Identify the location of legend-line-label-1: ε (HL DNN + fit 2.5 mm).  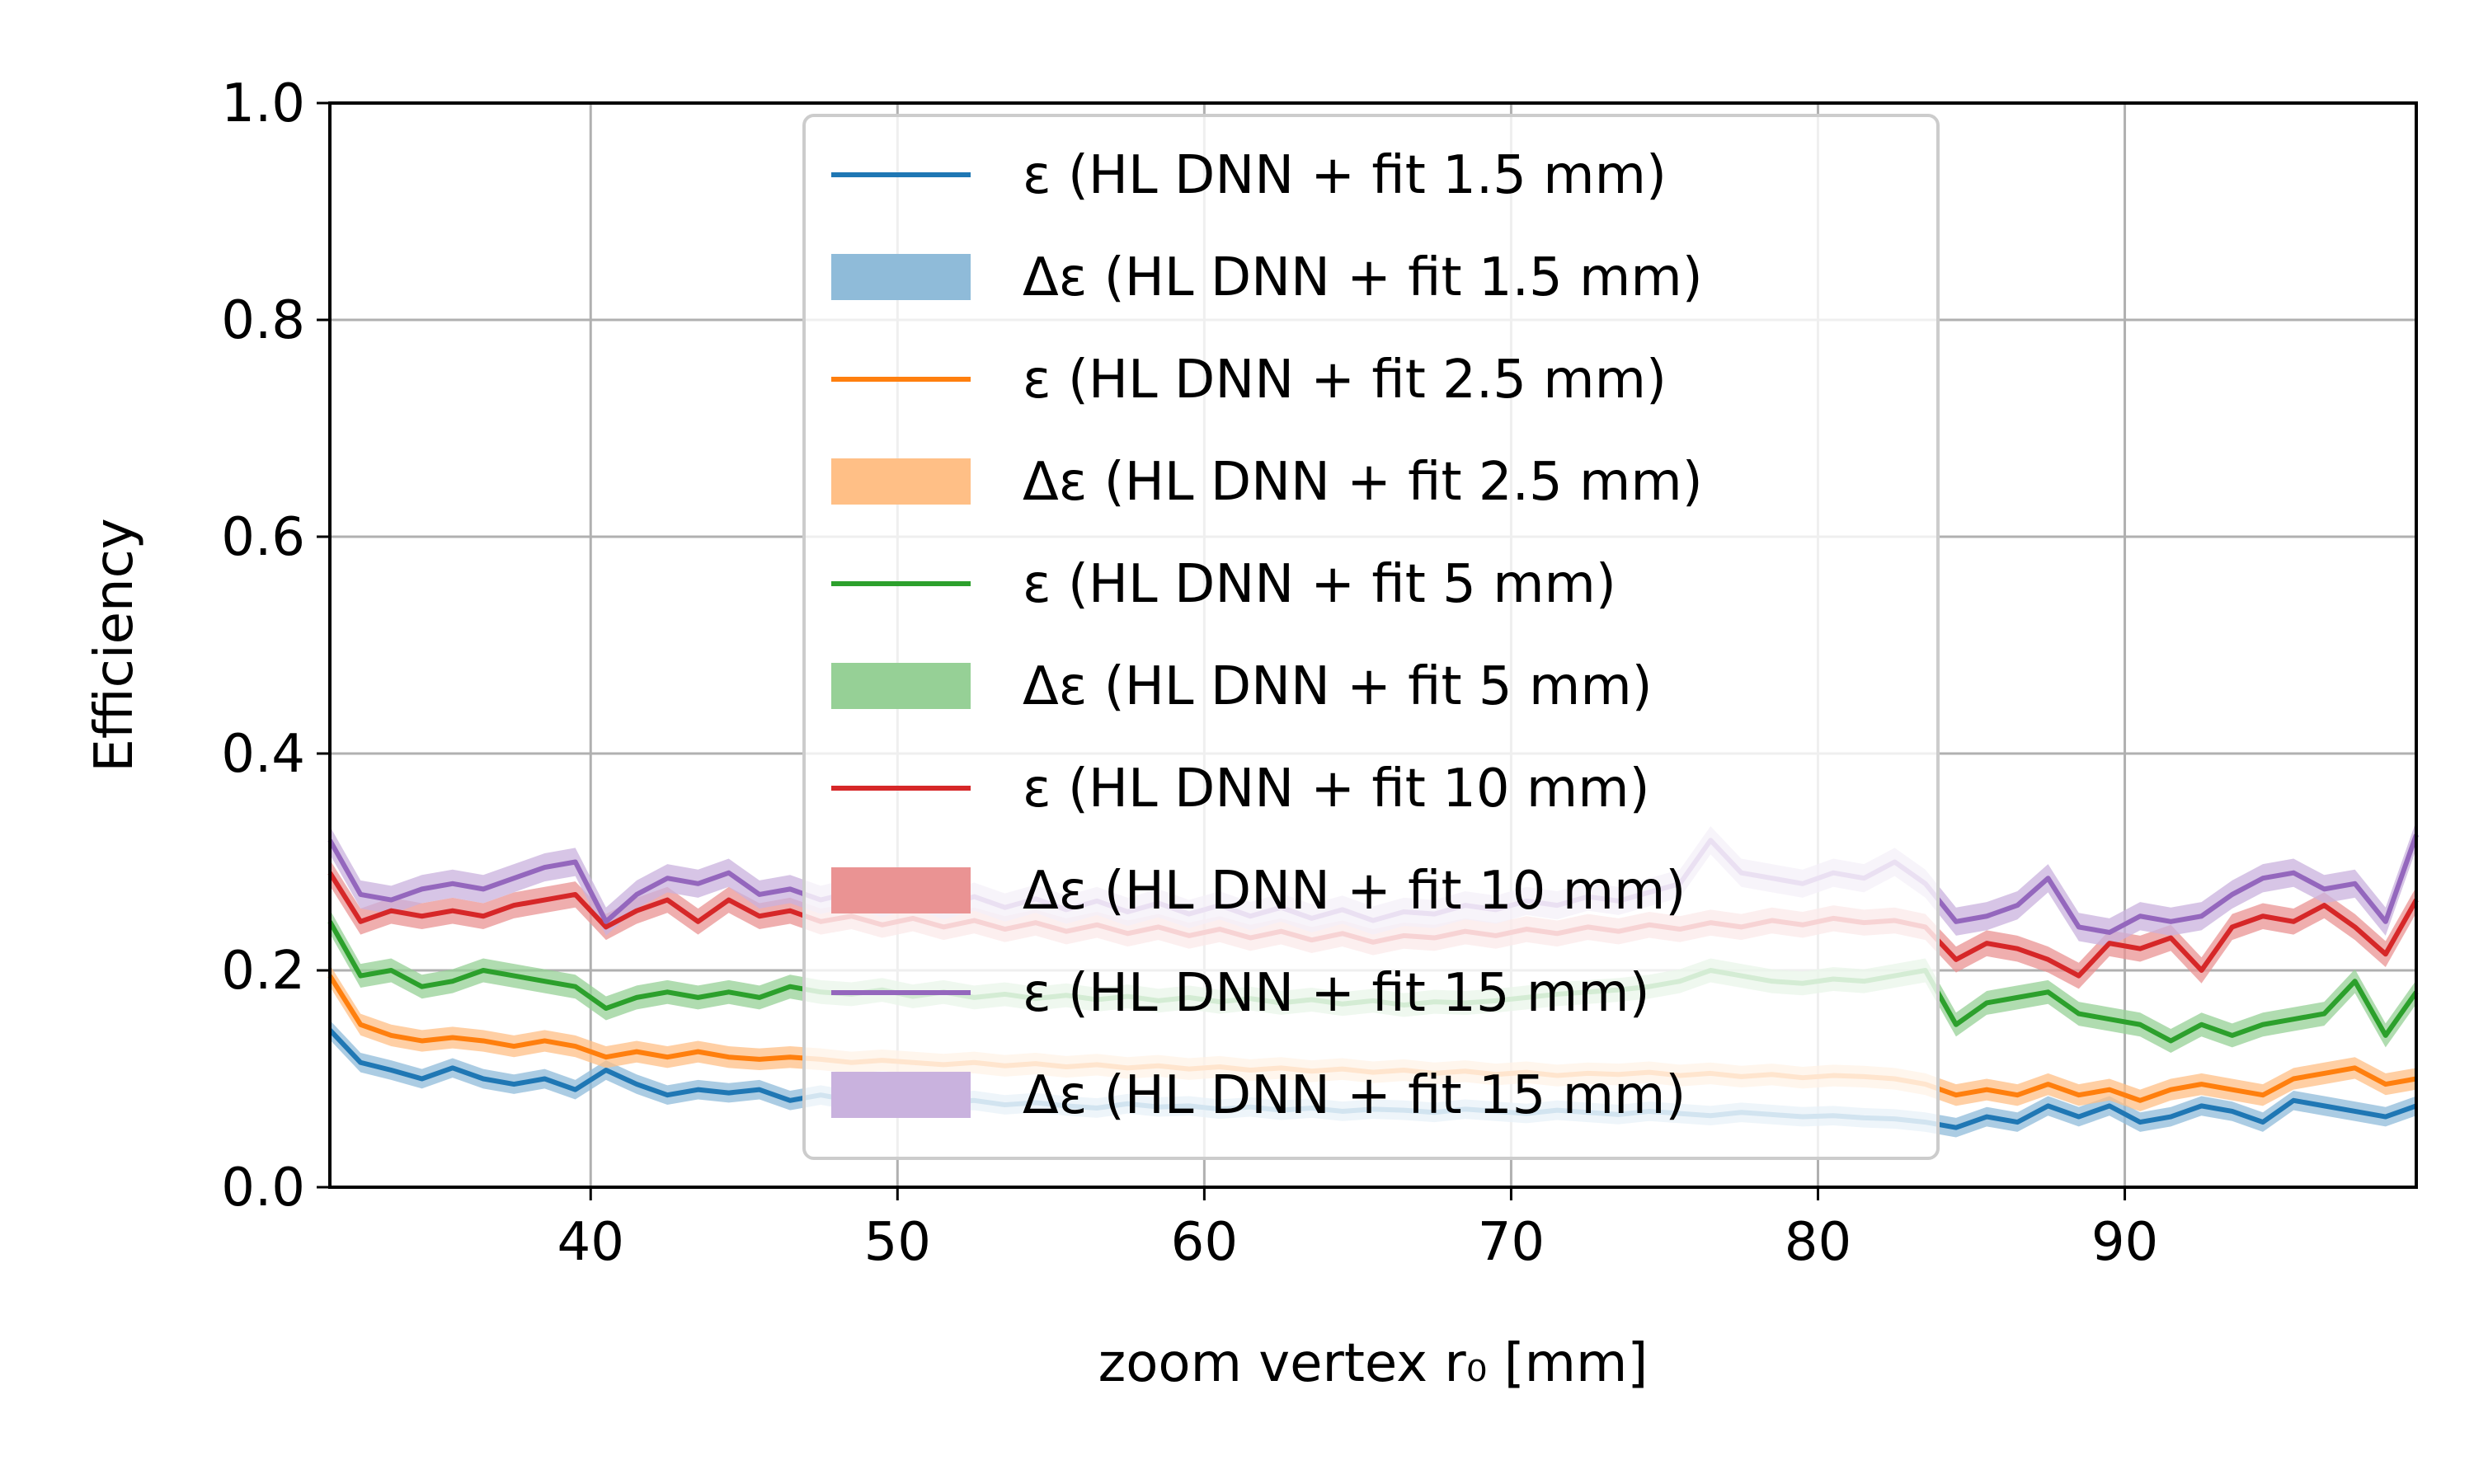
(1345, 380).